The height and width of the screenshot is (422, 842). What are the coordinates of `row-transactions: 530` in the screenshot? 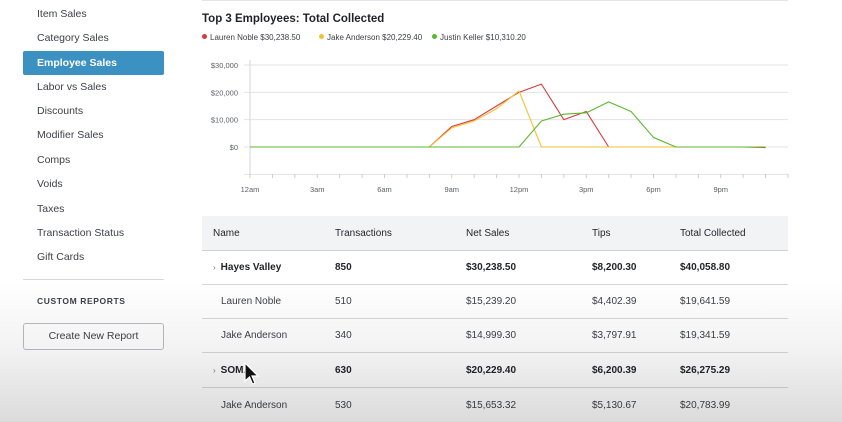 It's located at (343, 405).